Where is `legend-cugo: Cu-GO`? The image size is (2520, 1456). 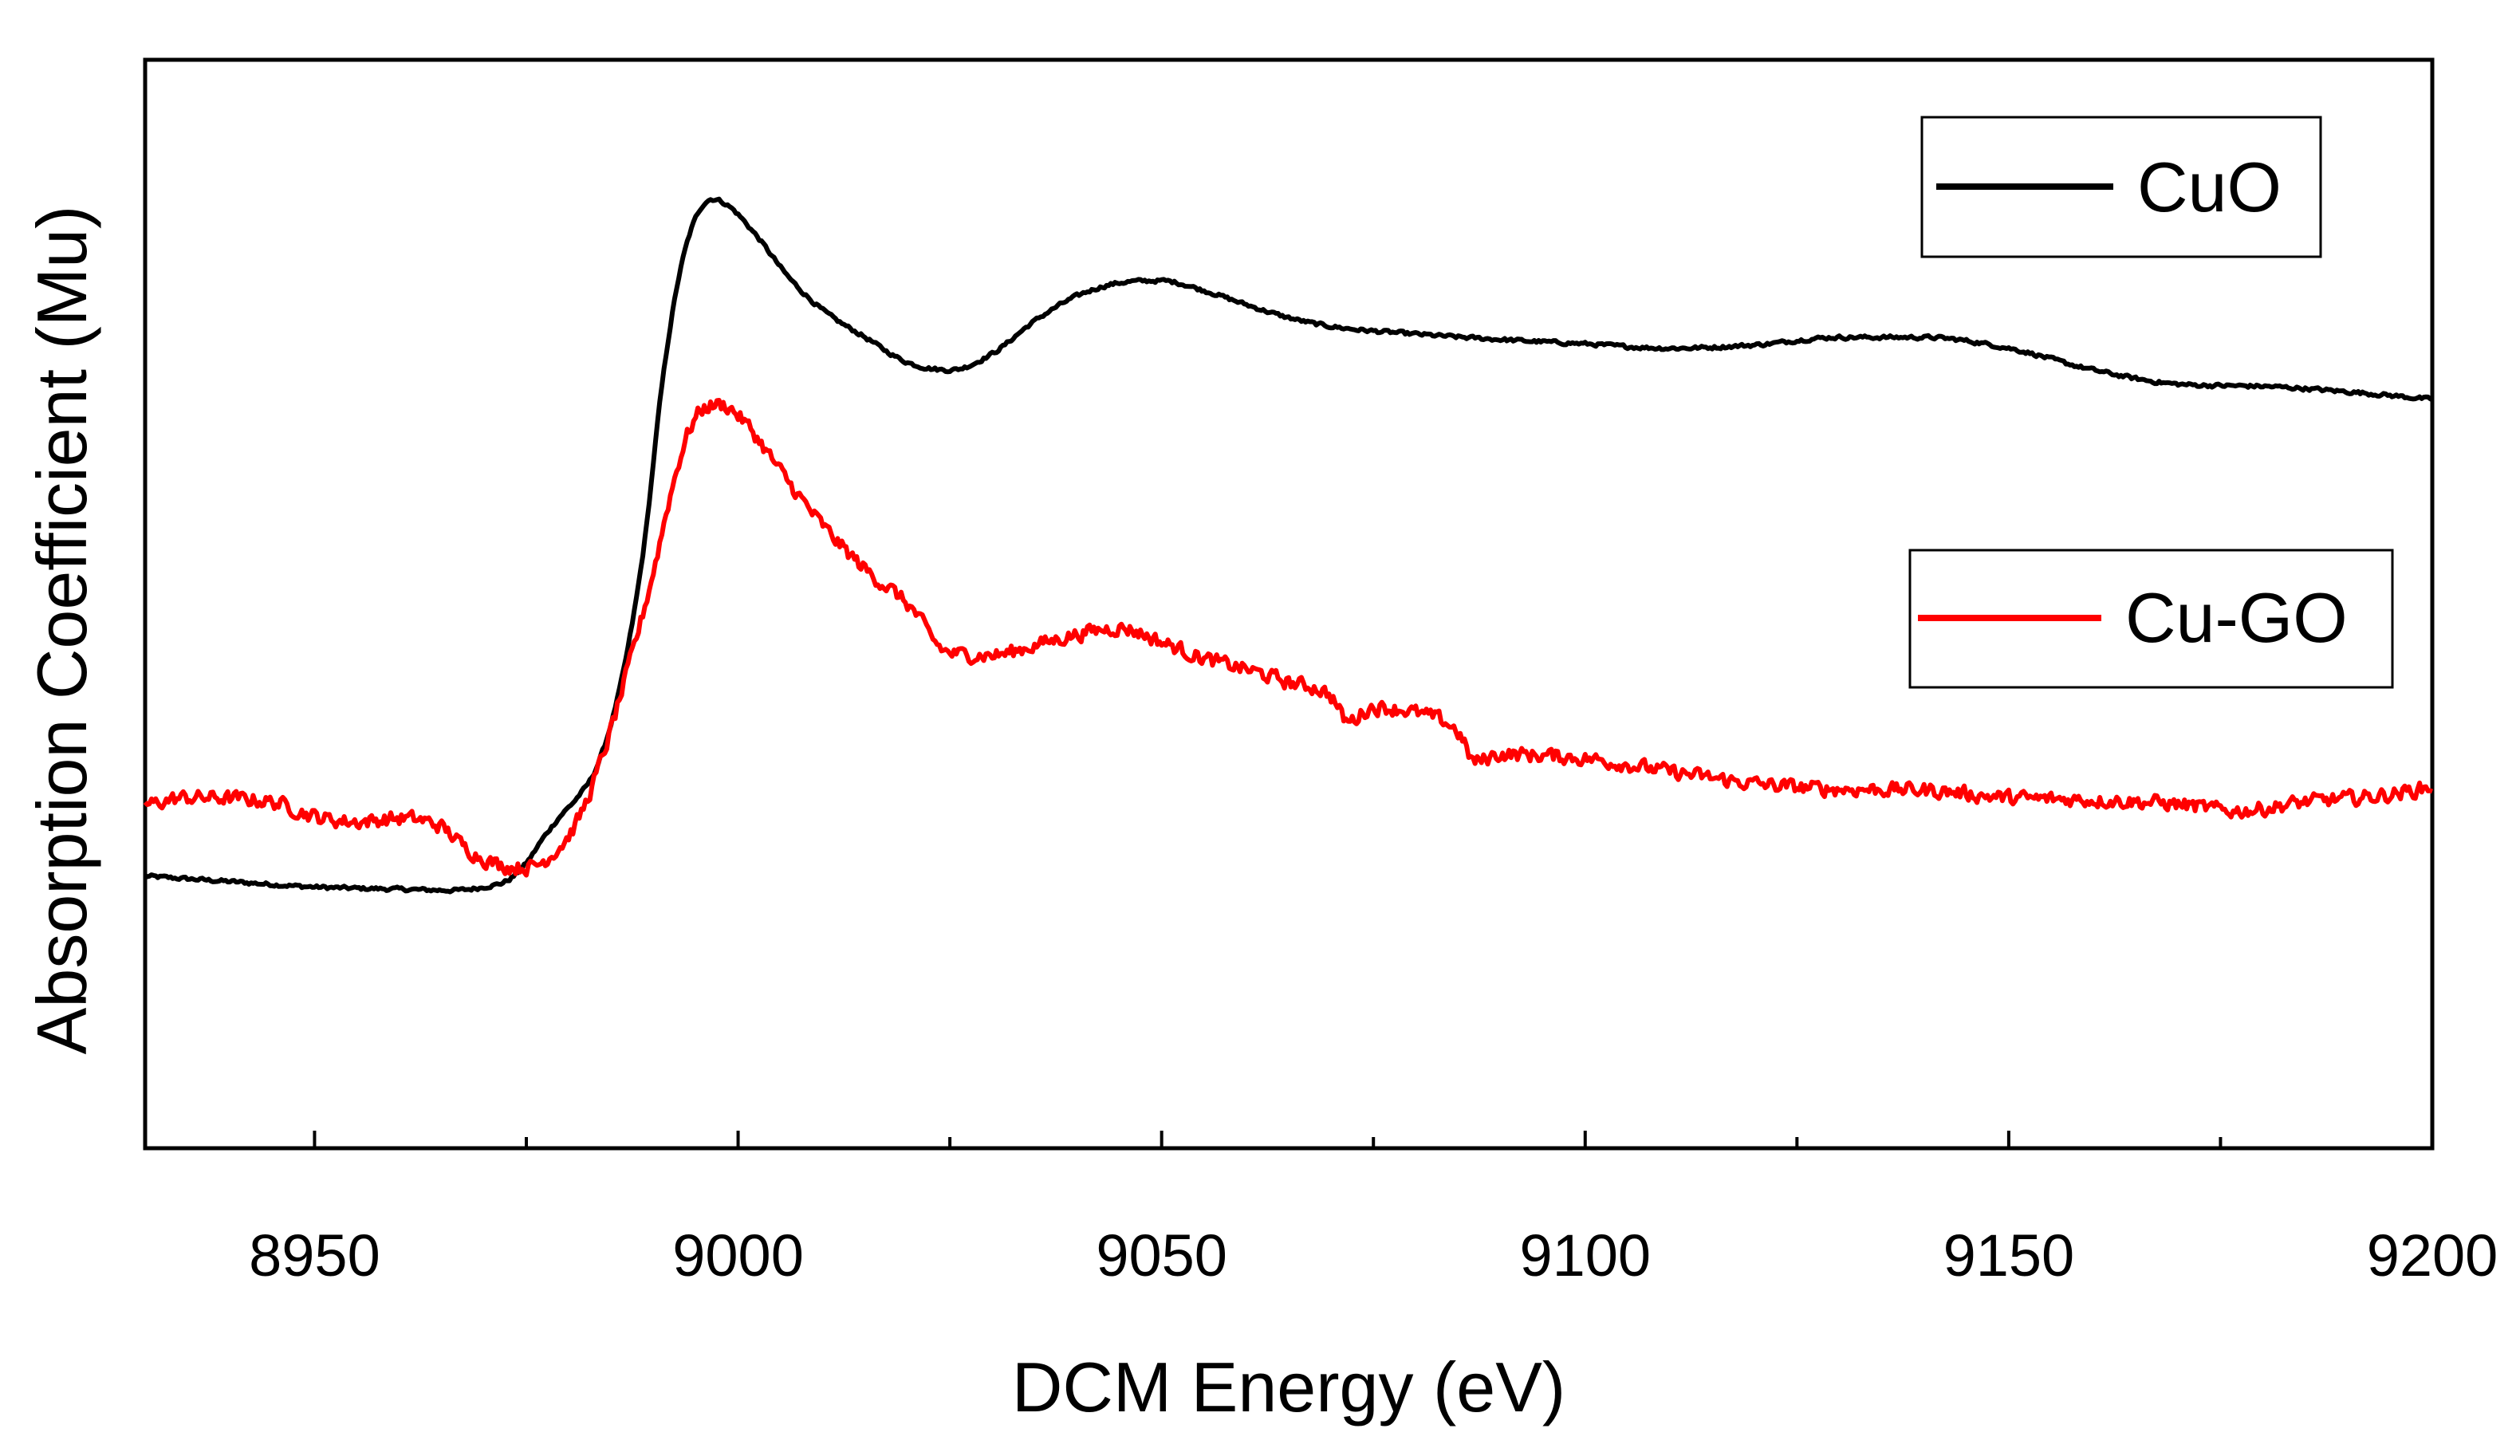
legend-cugo: Cu-GO is located at coordinates (2151, 619).